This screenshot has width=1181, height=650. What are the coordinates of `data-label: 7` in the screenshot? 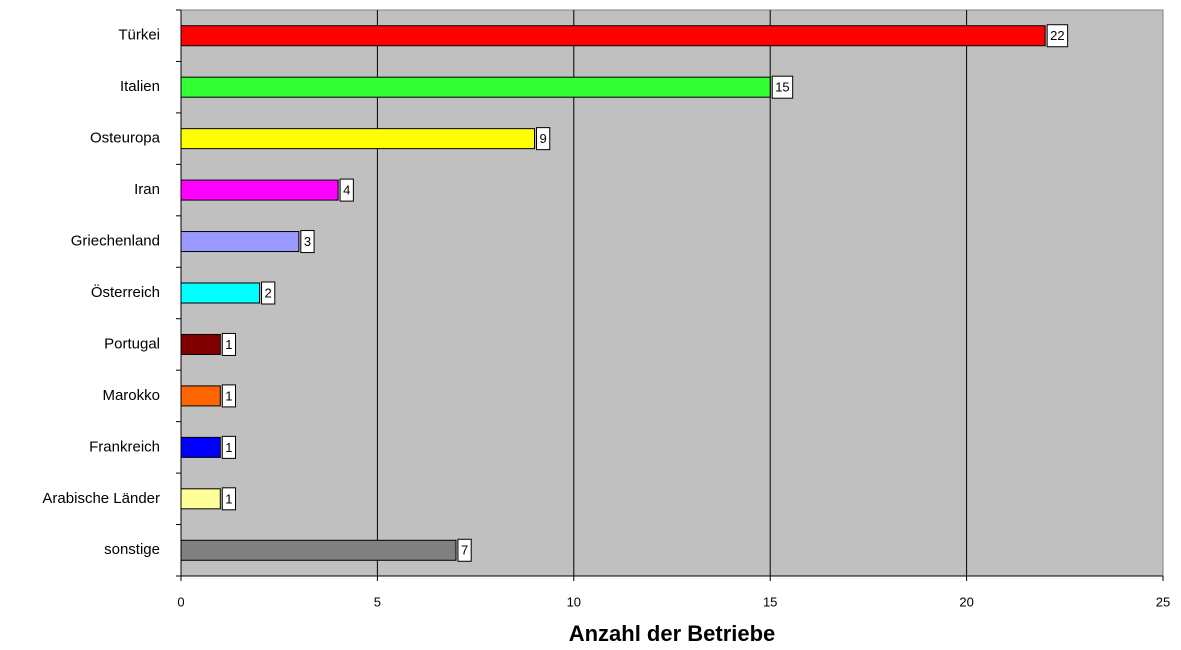 It's located at (464, 550).